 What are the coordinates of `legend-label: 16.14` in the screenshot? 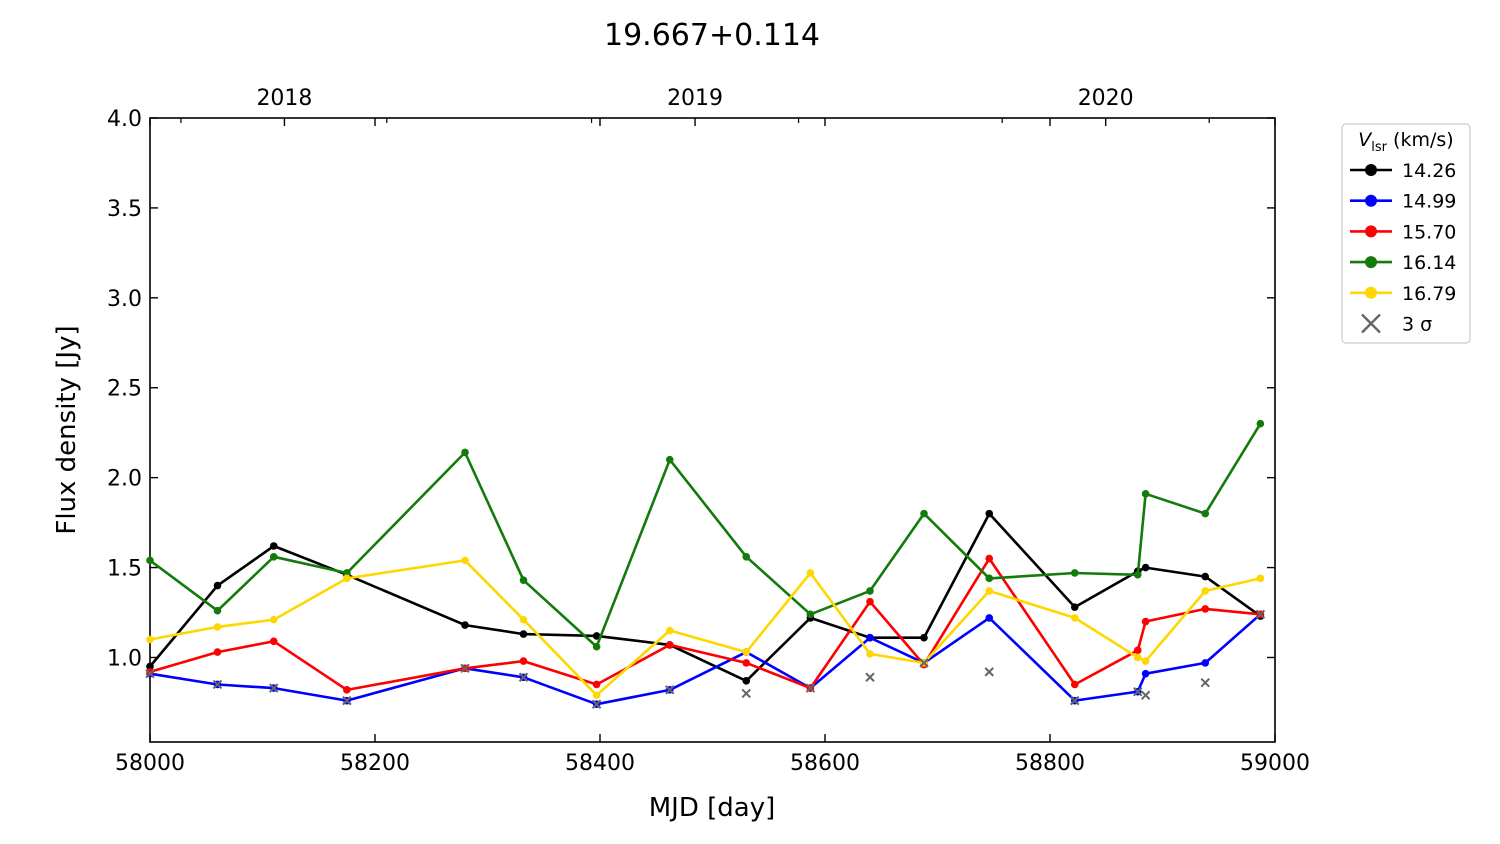 It's located at (1429, 263).